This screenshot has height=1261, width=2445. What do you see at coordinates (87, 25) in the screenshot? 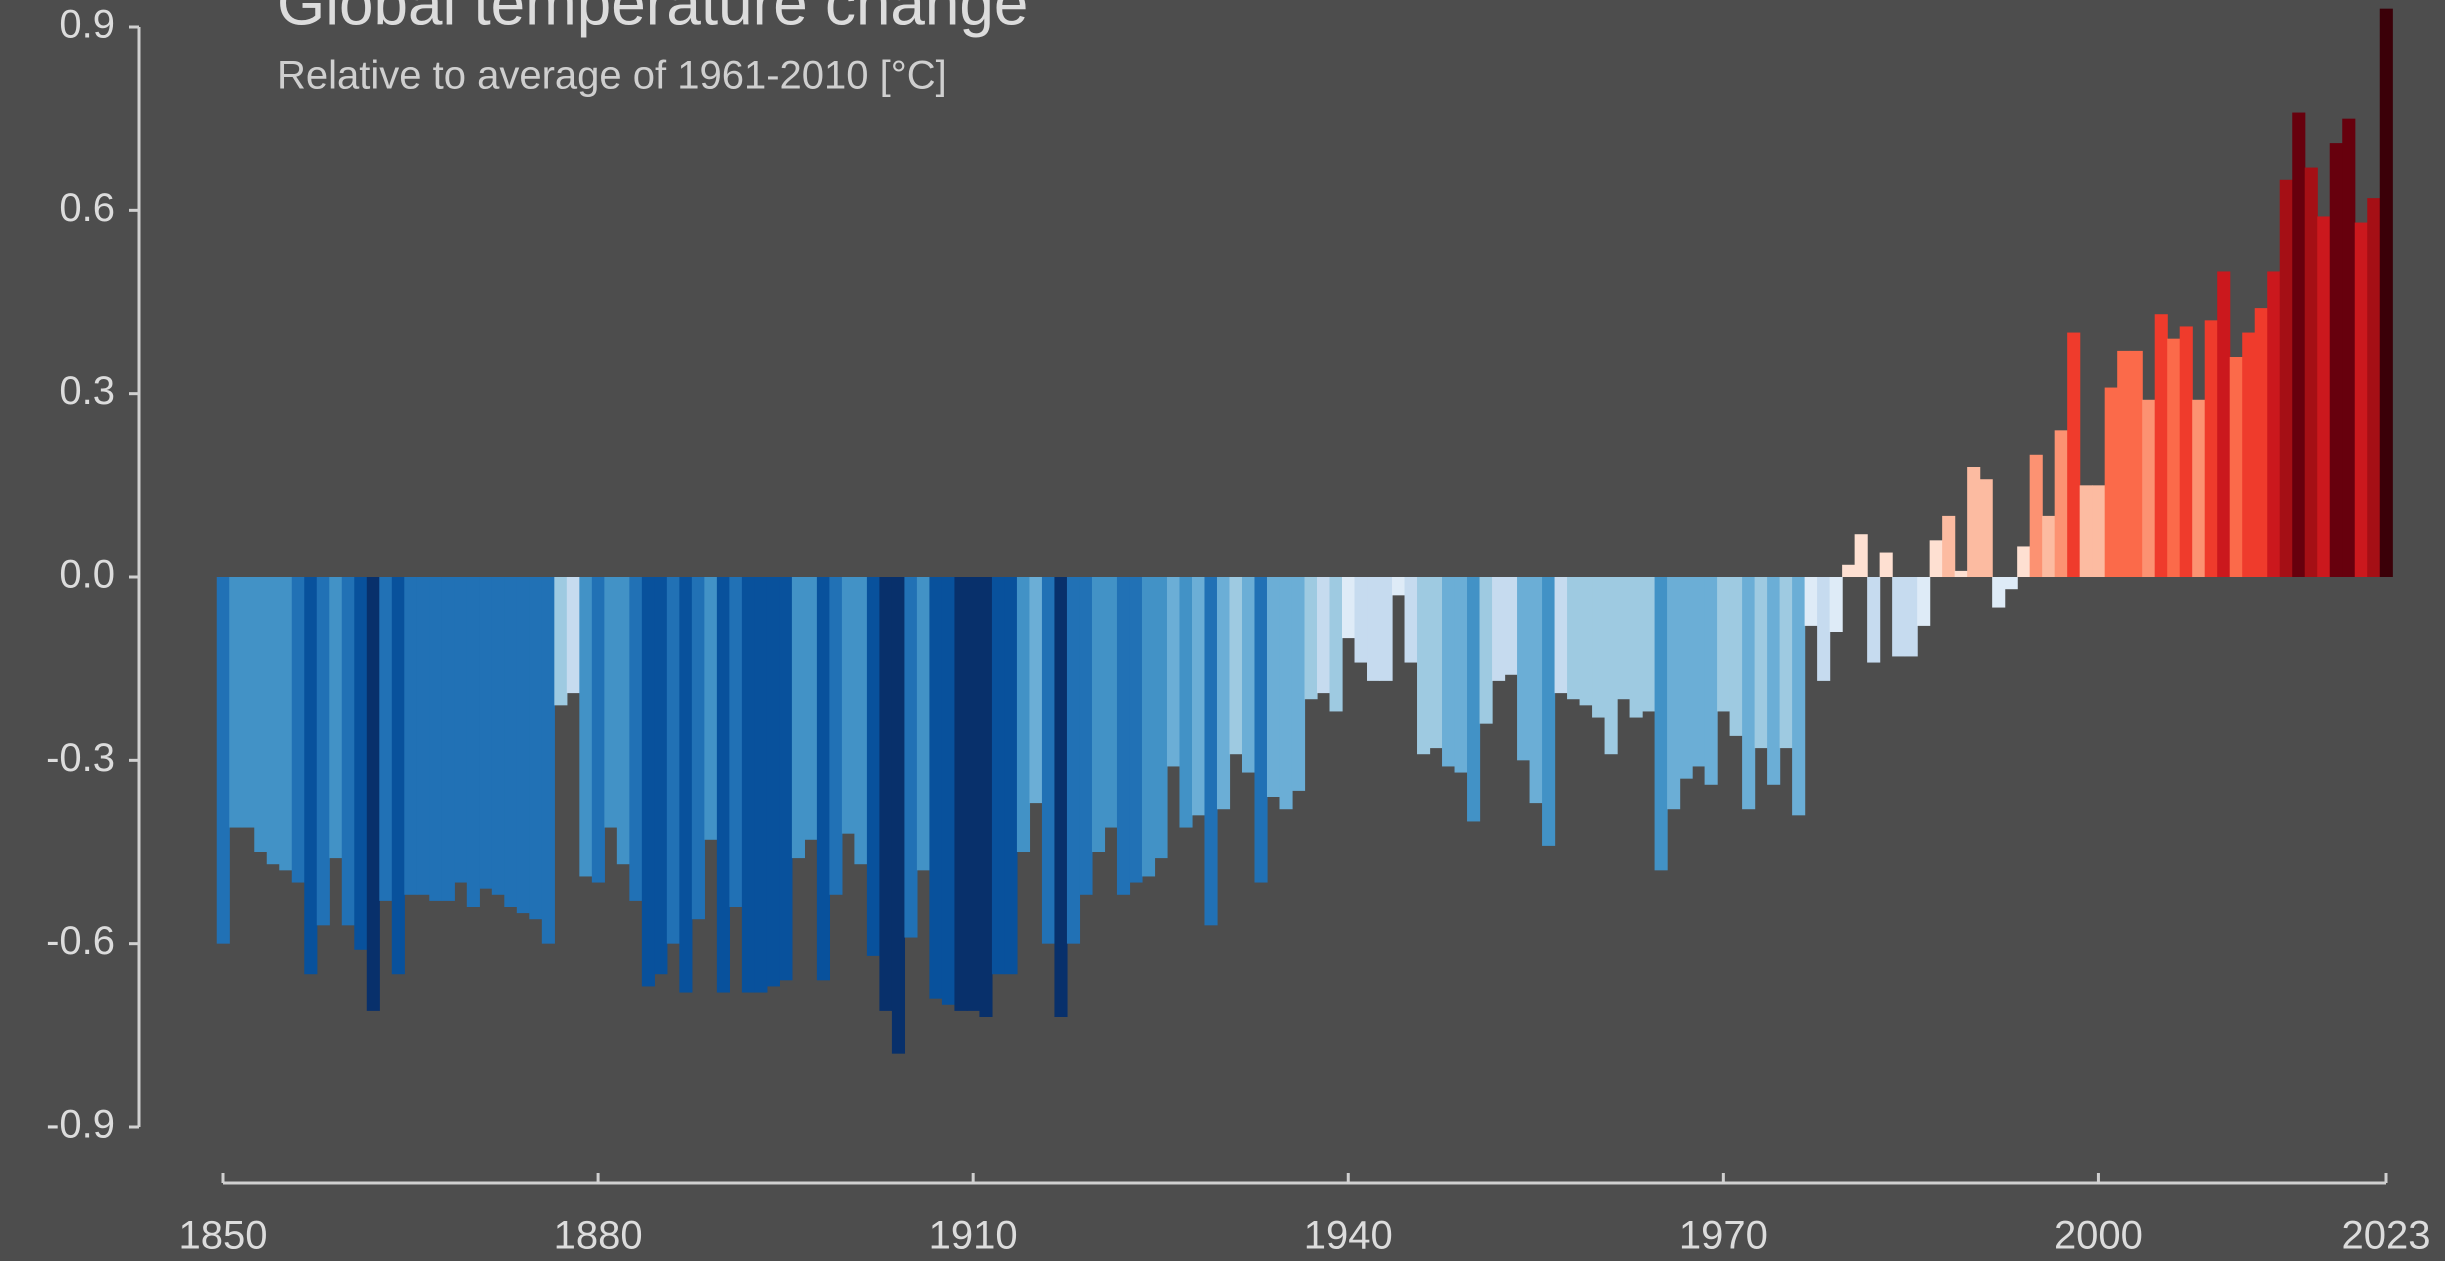
I see `y-tick-label: 0.9` at bounding box center [87, 25].